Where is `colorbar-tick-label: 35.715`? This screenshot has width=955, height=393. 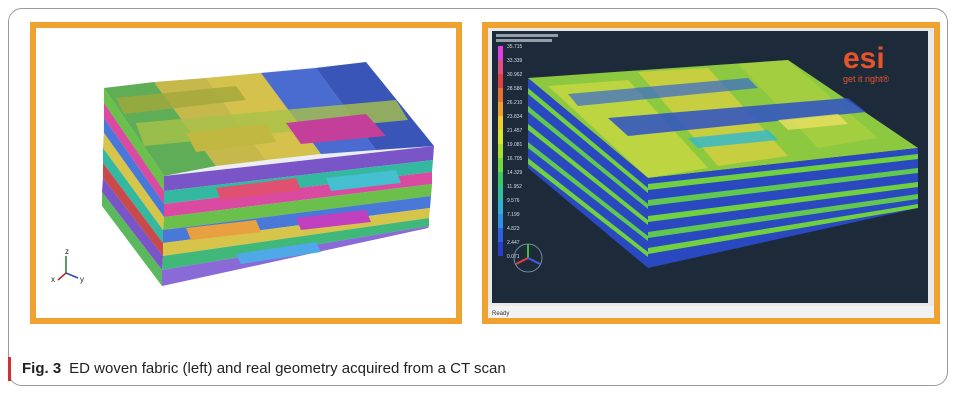 colorbar-tick-label: 35.715 is located at coordinates (515, 47).